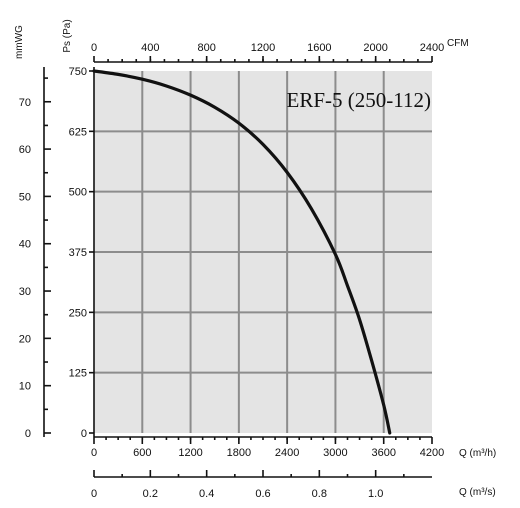 The image size is (520, 508). Describe the element at coordinates (78, 253) in the screenshot. I see `y-tick-label: 375` at that location.